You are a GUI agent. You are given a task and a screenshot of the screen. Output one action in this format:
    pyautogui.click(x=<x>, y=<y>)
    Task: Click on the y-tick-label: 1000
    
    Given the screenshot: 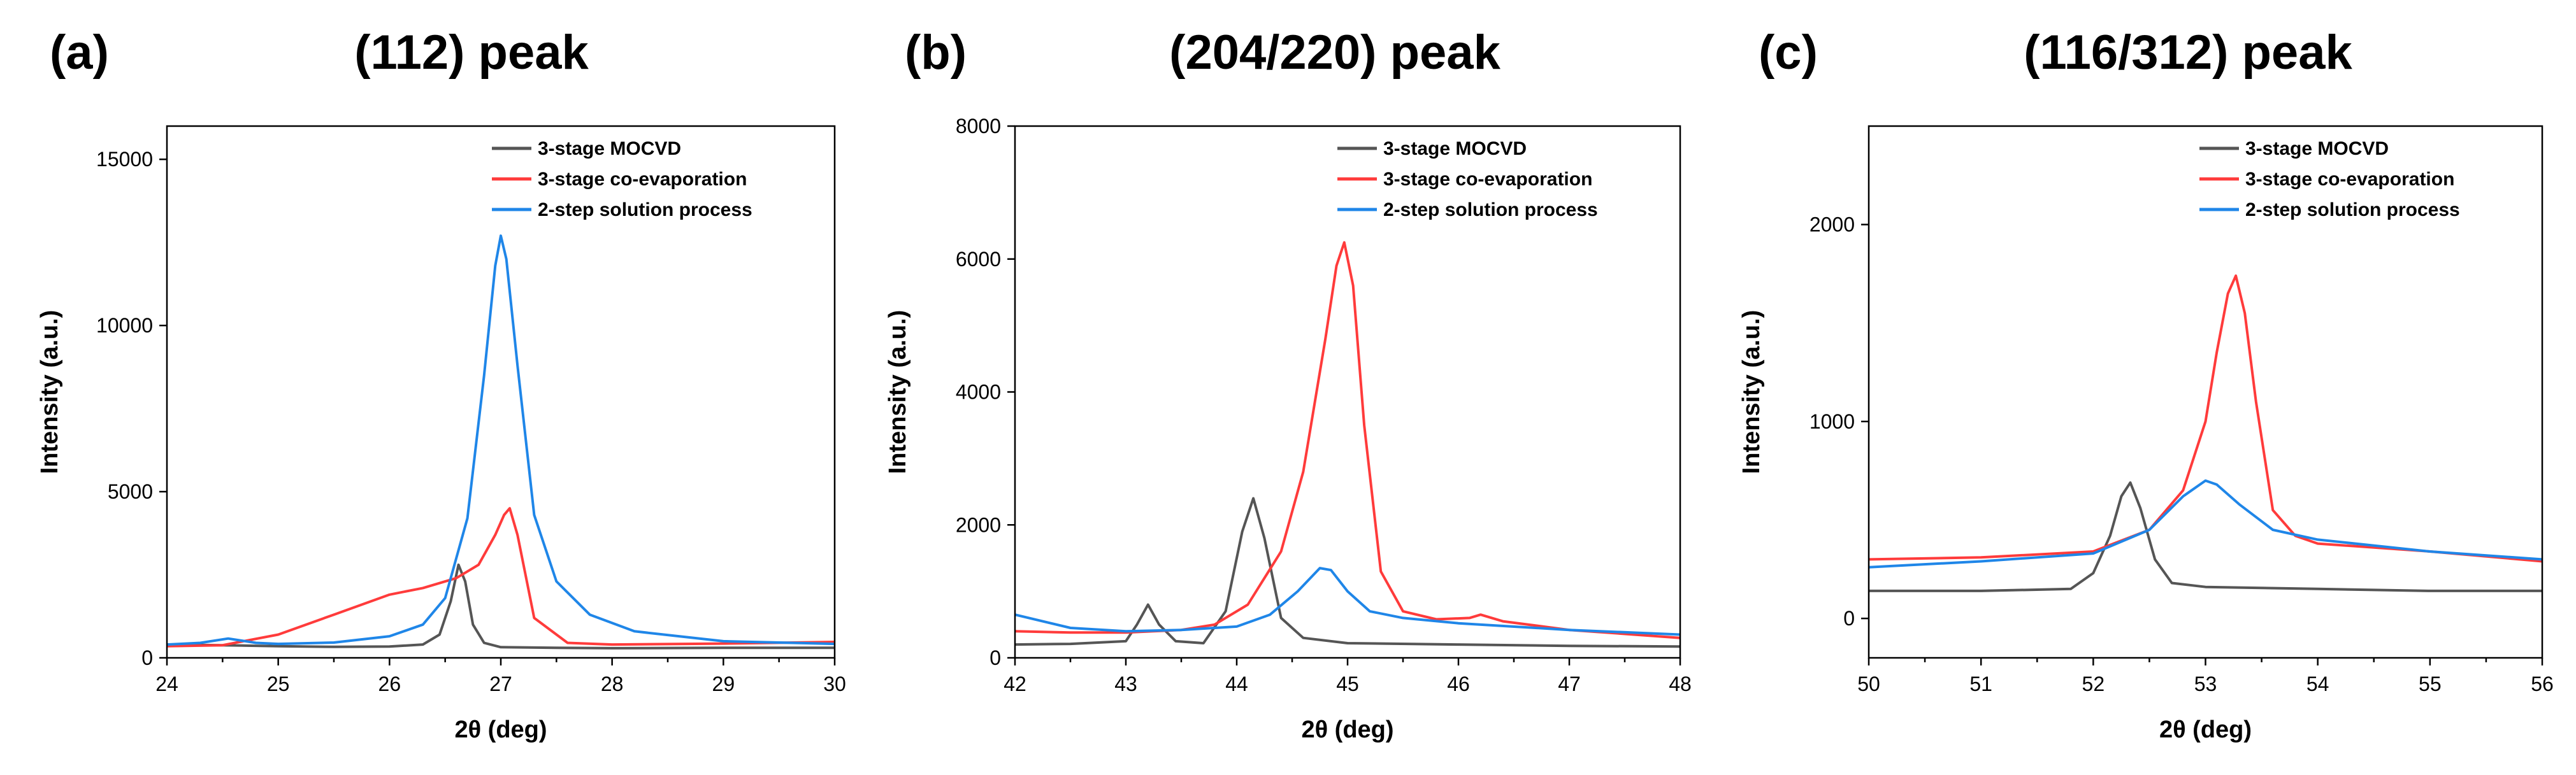 What is the action you would take?
    pyautogui.click(x=1832, y=421)
    